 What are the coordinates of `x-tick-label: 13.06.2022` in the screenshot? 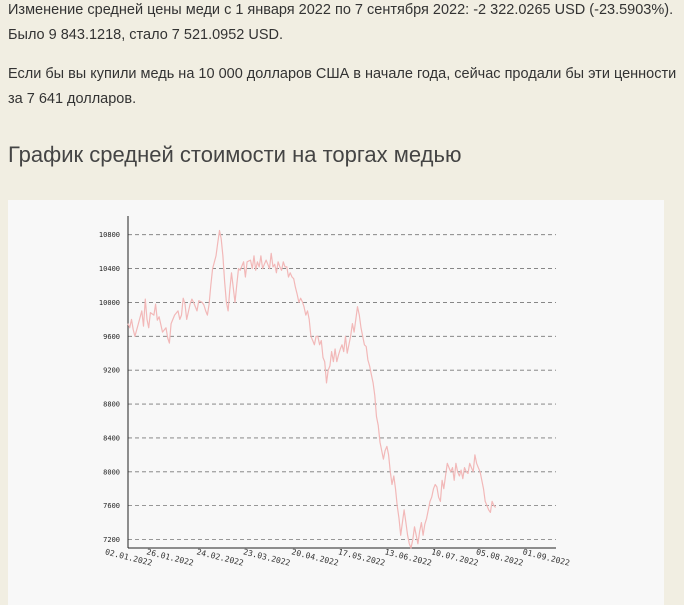 It's located at (408, 557).